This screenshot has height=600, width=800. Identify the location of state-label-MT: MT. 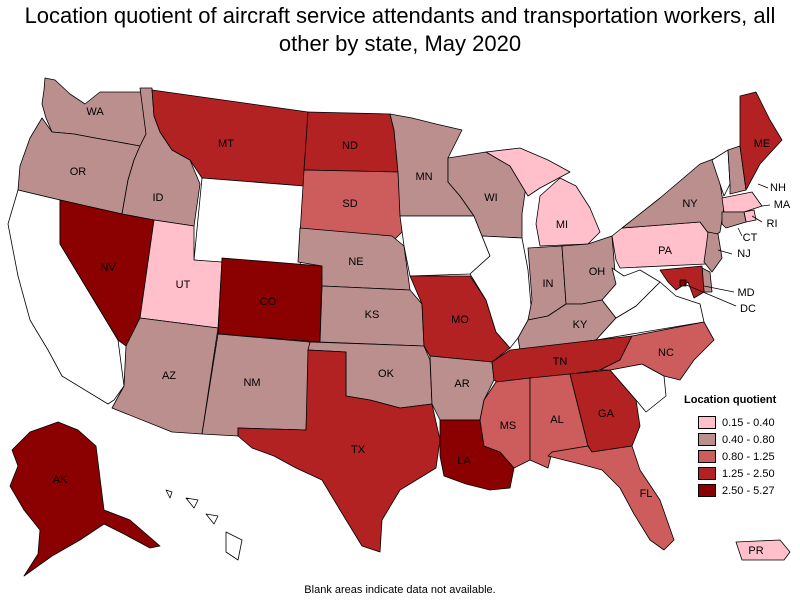
(226, 144).